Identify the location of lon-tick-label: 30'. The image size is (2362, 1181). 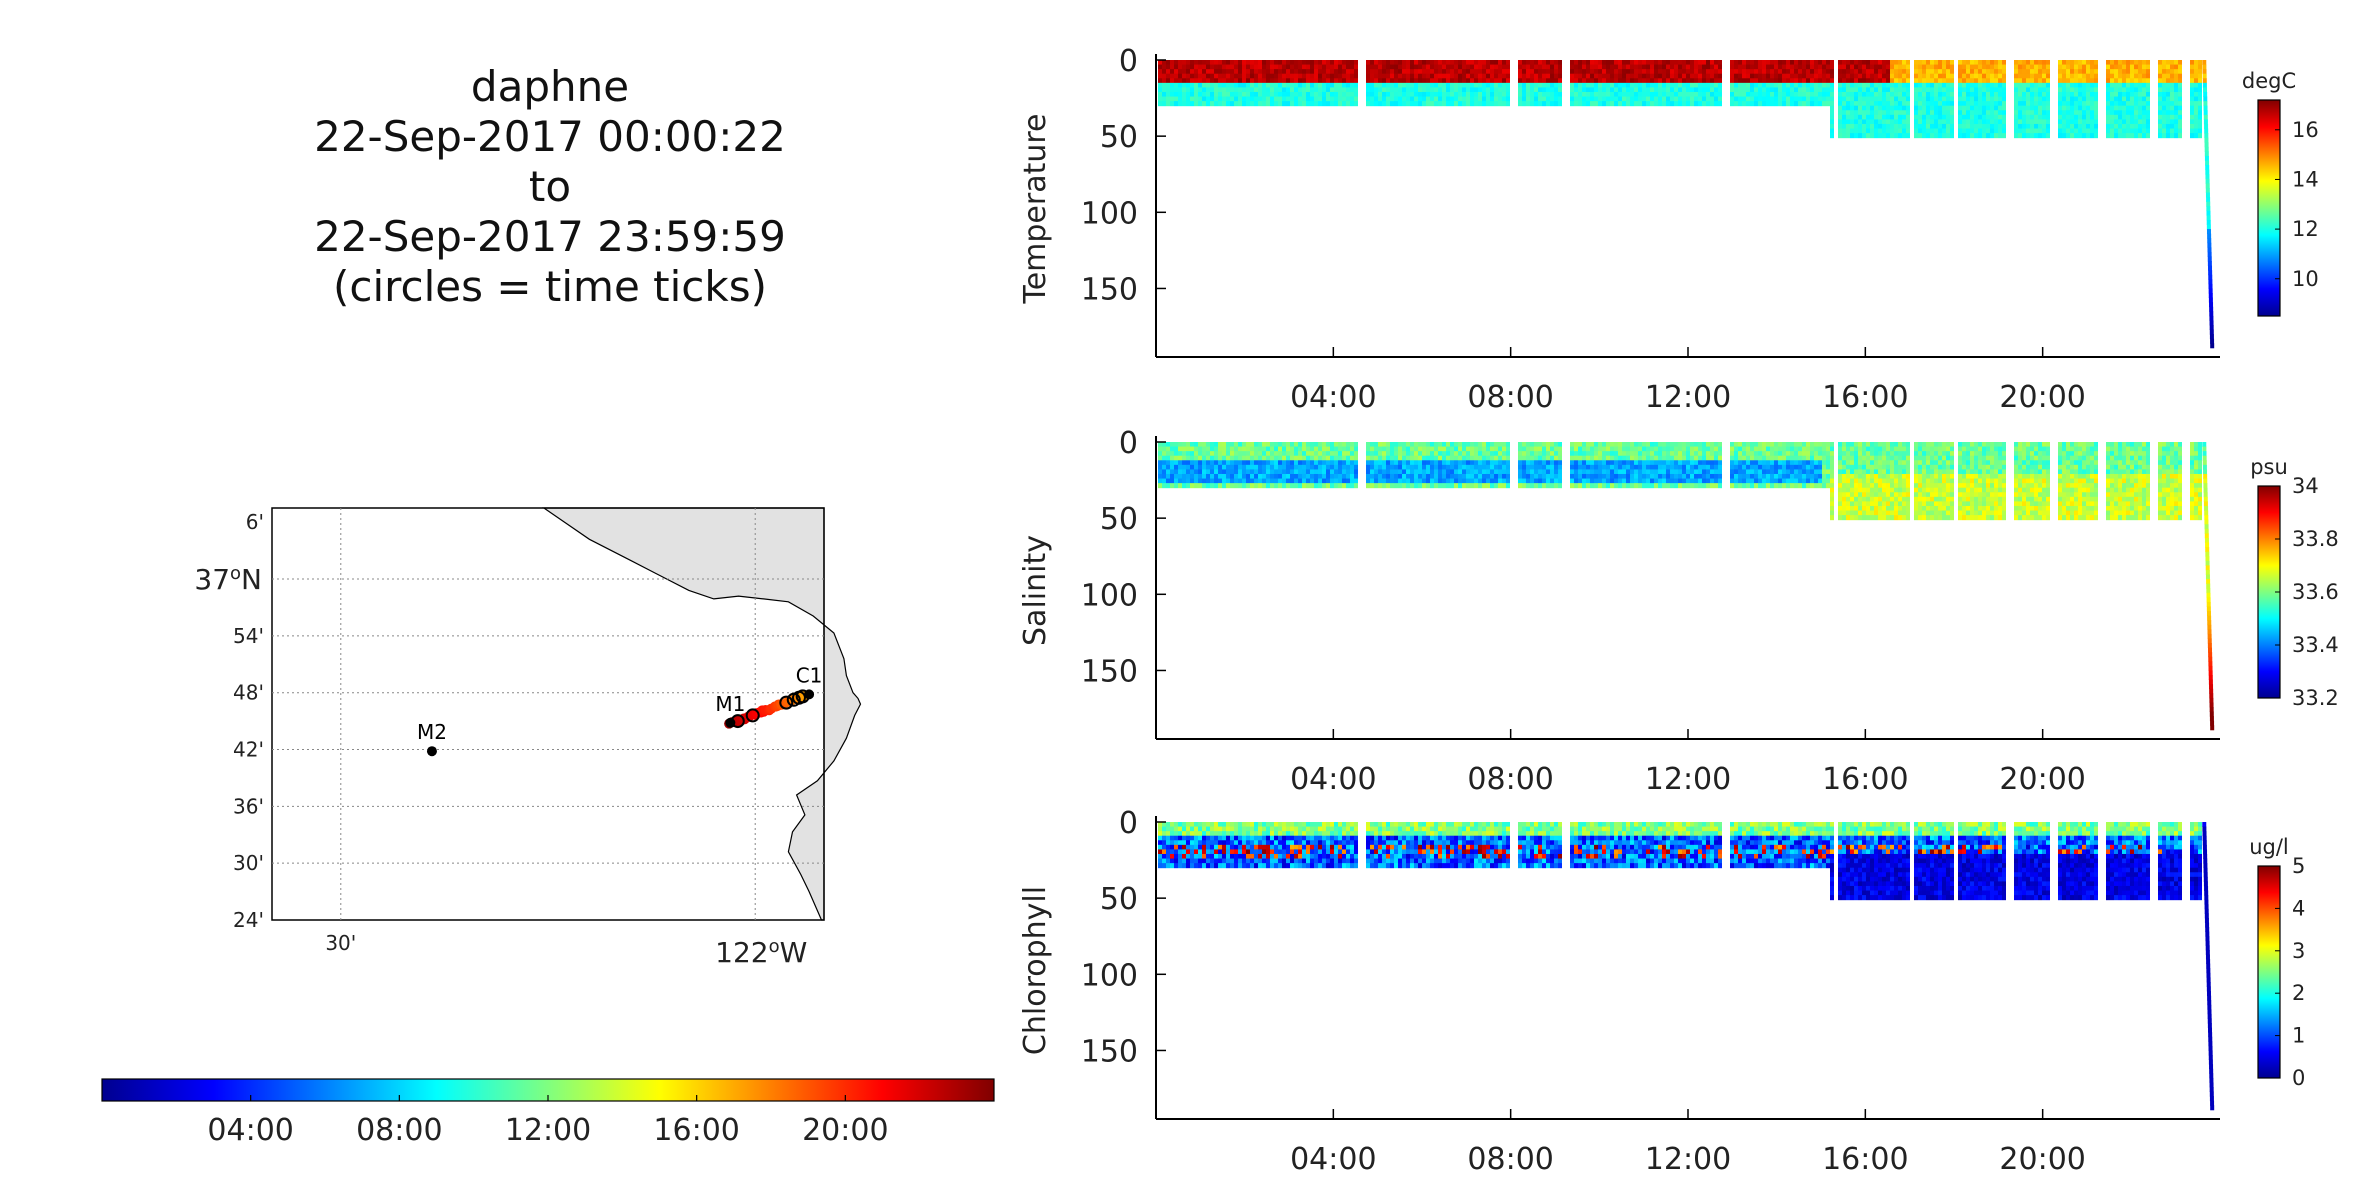
(340, 943).